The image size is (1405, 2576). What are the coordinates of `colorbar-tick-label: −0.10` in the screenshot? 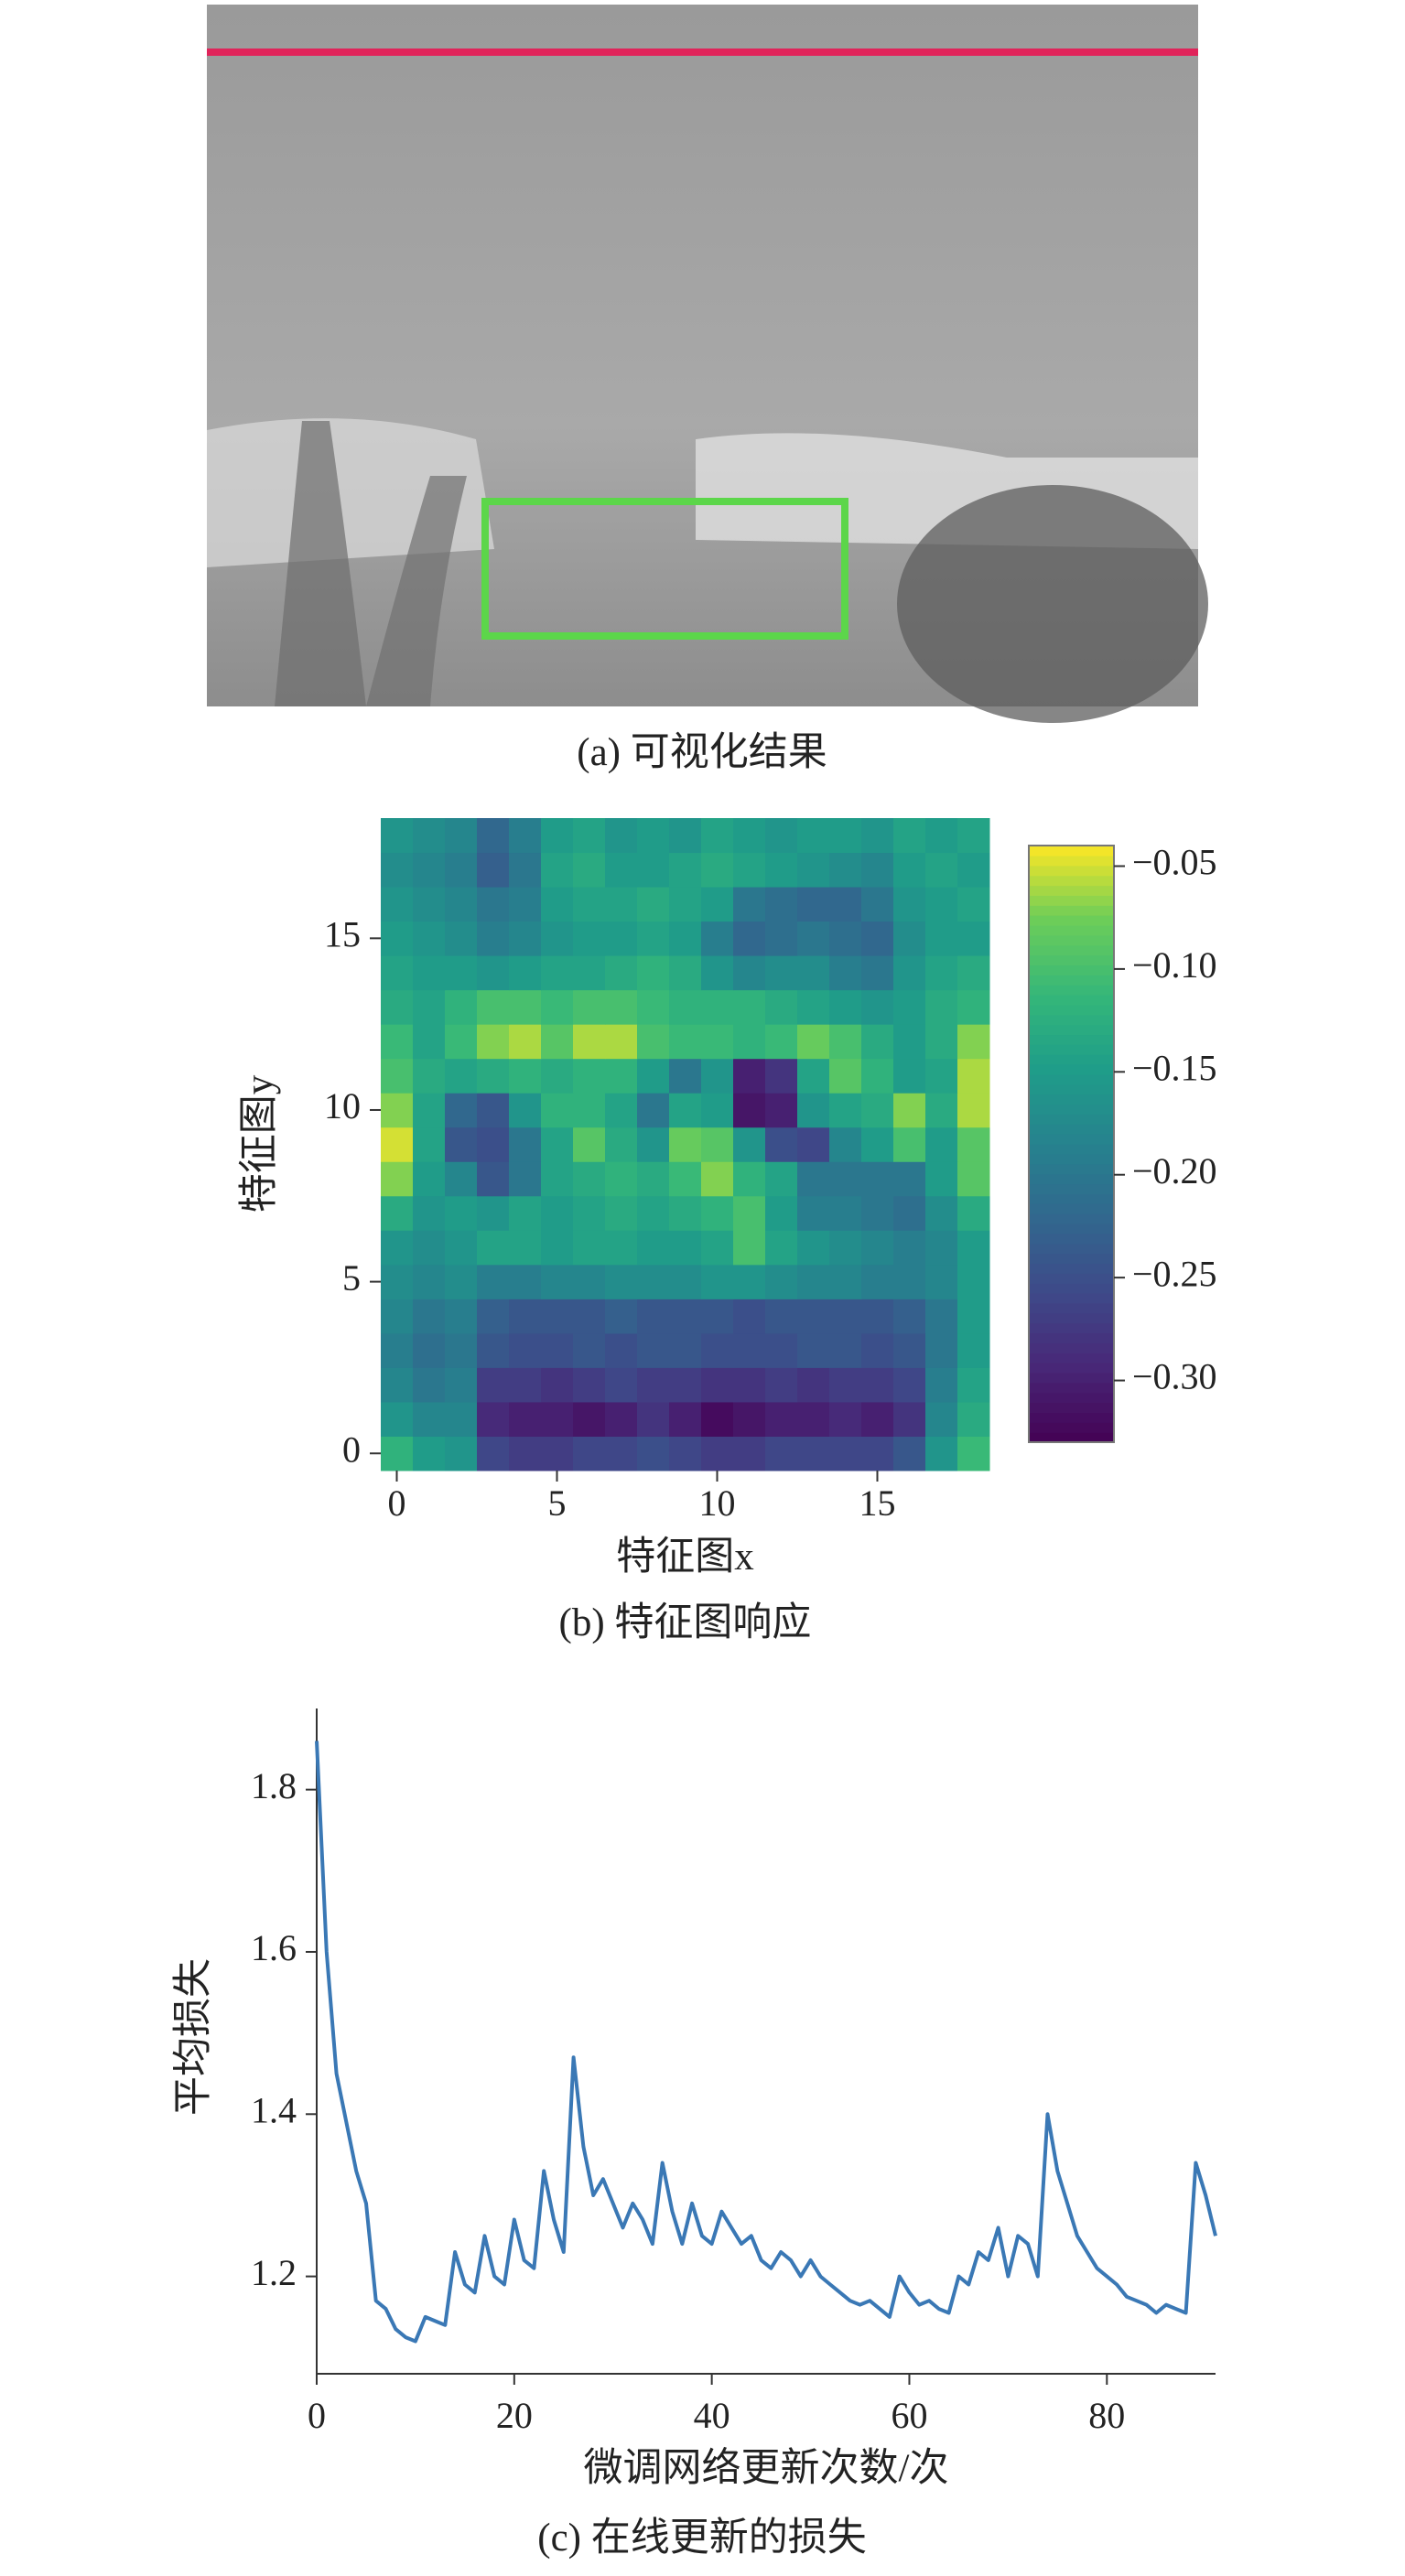 It's located at (1174, 965).